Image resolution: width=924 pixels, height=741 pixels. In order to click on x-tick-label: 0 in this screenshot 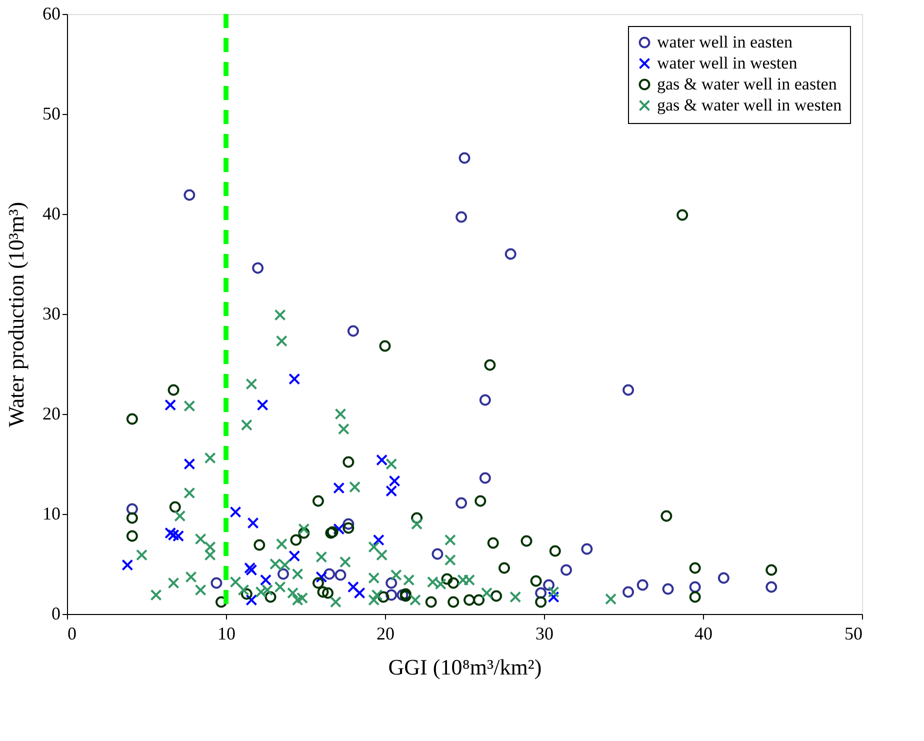, I will do `click(72, 634)`.